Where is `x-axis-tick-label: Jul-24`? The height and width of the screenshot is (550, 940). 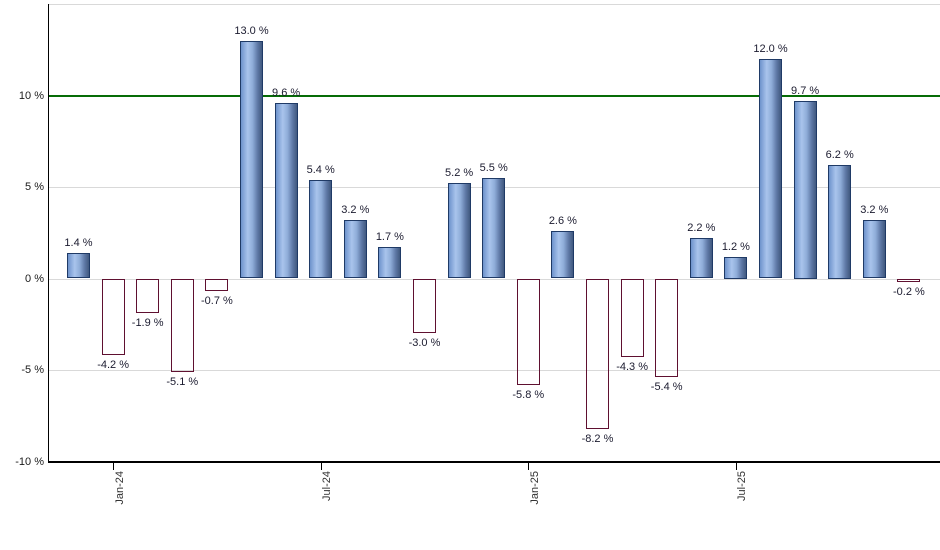 x-axis-tick-label: Jul-24 is located at coordinates (327, 486).